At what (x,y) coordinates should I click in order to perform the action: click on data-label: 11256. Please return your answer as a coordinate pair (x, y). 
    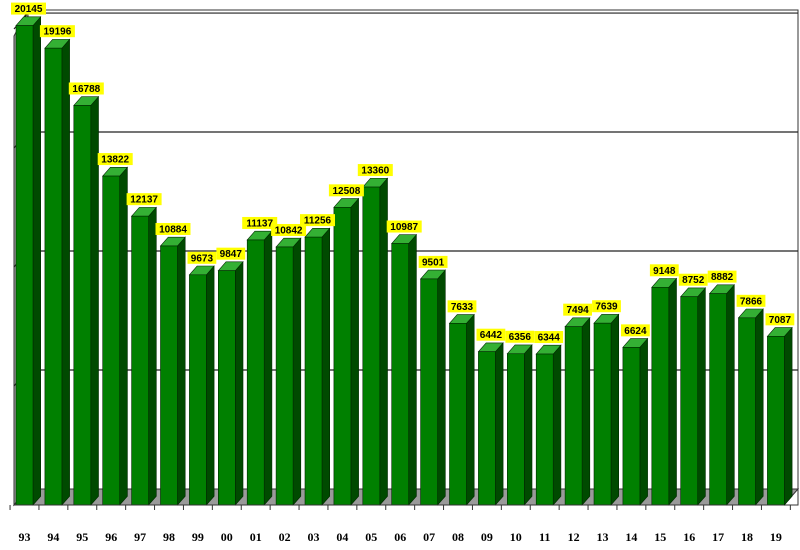
    Looking at the image, I should click on (317, 220).